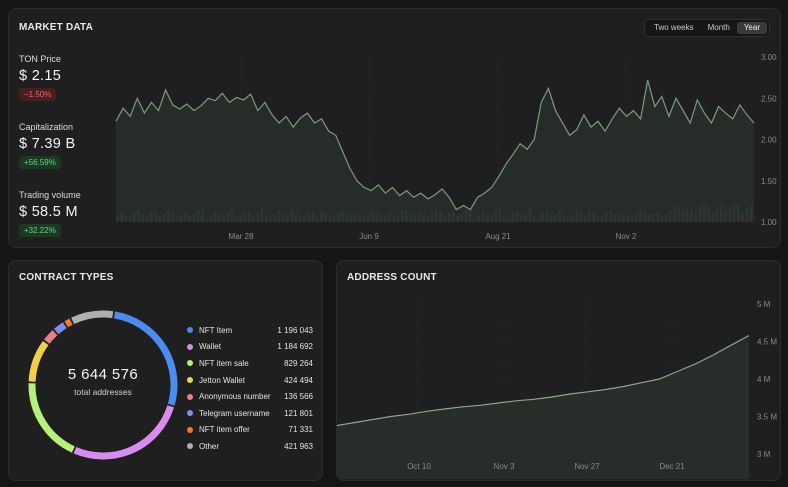 The height and width of the screenshot is (487, 788). Describe the element at coordinates (764, 454) in the screenshot. I see `y-tick-label: 3 M` at that location.